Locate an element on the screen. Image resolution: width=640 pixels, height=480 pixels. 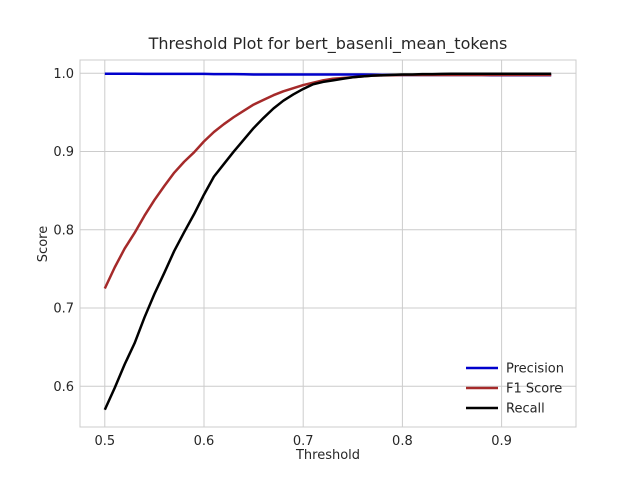
y-axis-label: Score is located at coordinates (43, 244).